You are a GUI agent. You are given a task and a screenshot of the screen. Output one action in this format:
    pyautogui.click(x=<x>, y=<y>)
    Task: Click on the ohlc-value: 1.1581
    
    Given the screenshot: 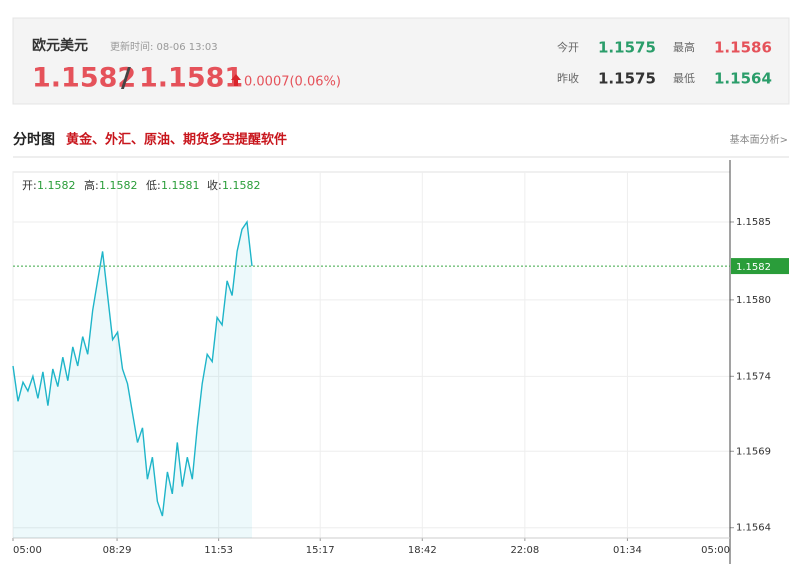 What is the action you would take?
    pyautogui.click(x=180, y=185)
    